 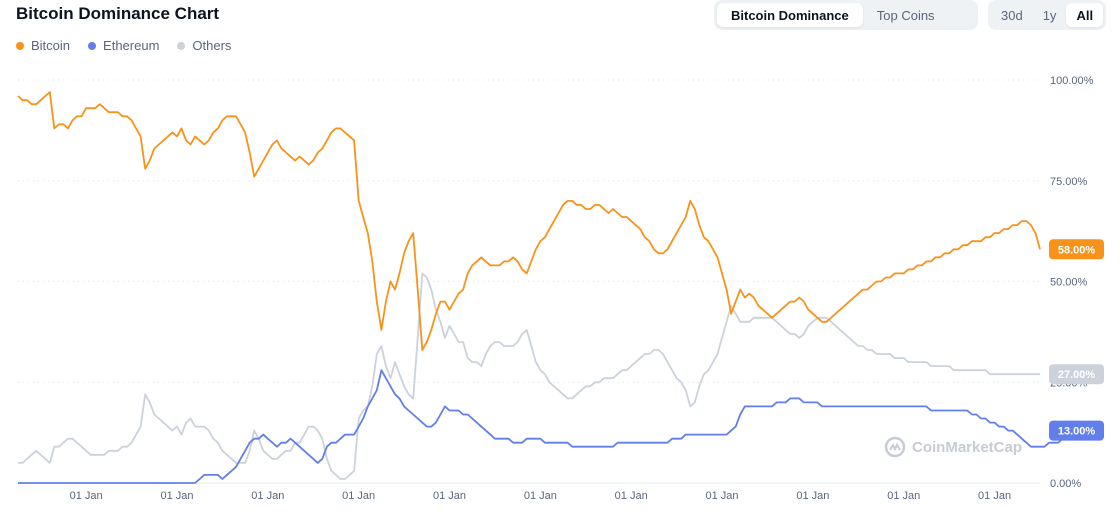 I want to click on badge-label: 27.00%, so click(x=1077, y=375).